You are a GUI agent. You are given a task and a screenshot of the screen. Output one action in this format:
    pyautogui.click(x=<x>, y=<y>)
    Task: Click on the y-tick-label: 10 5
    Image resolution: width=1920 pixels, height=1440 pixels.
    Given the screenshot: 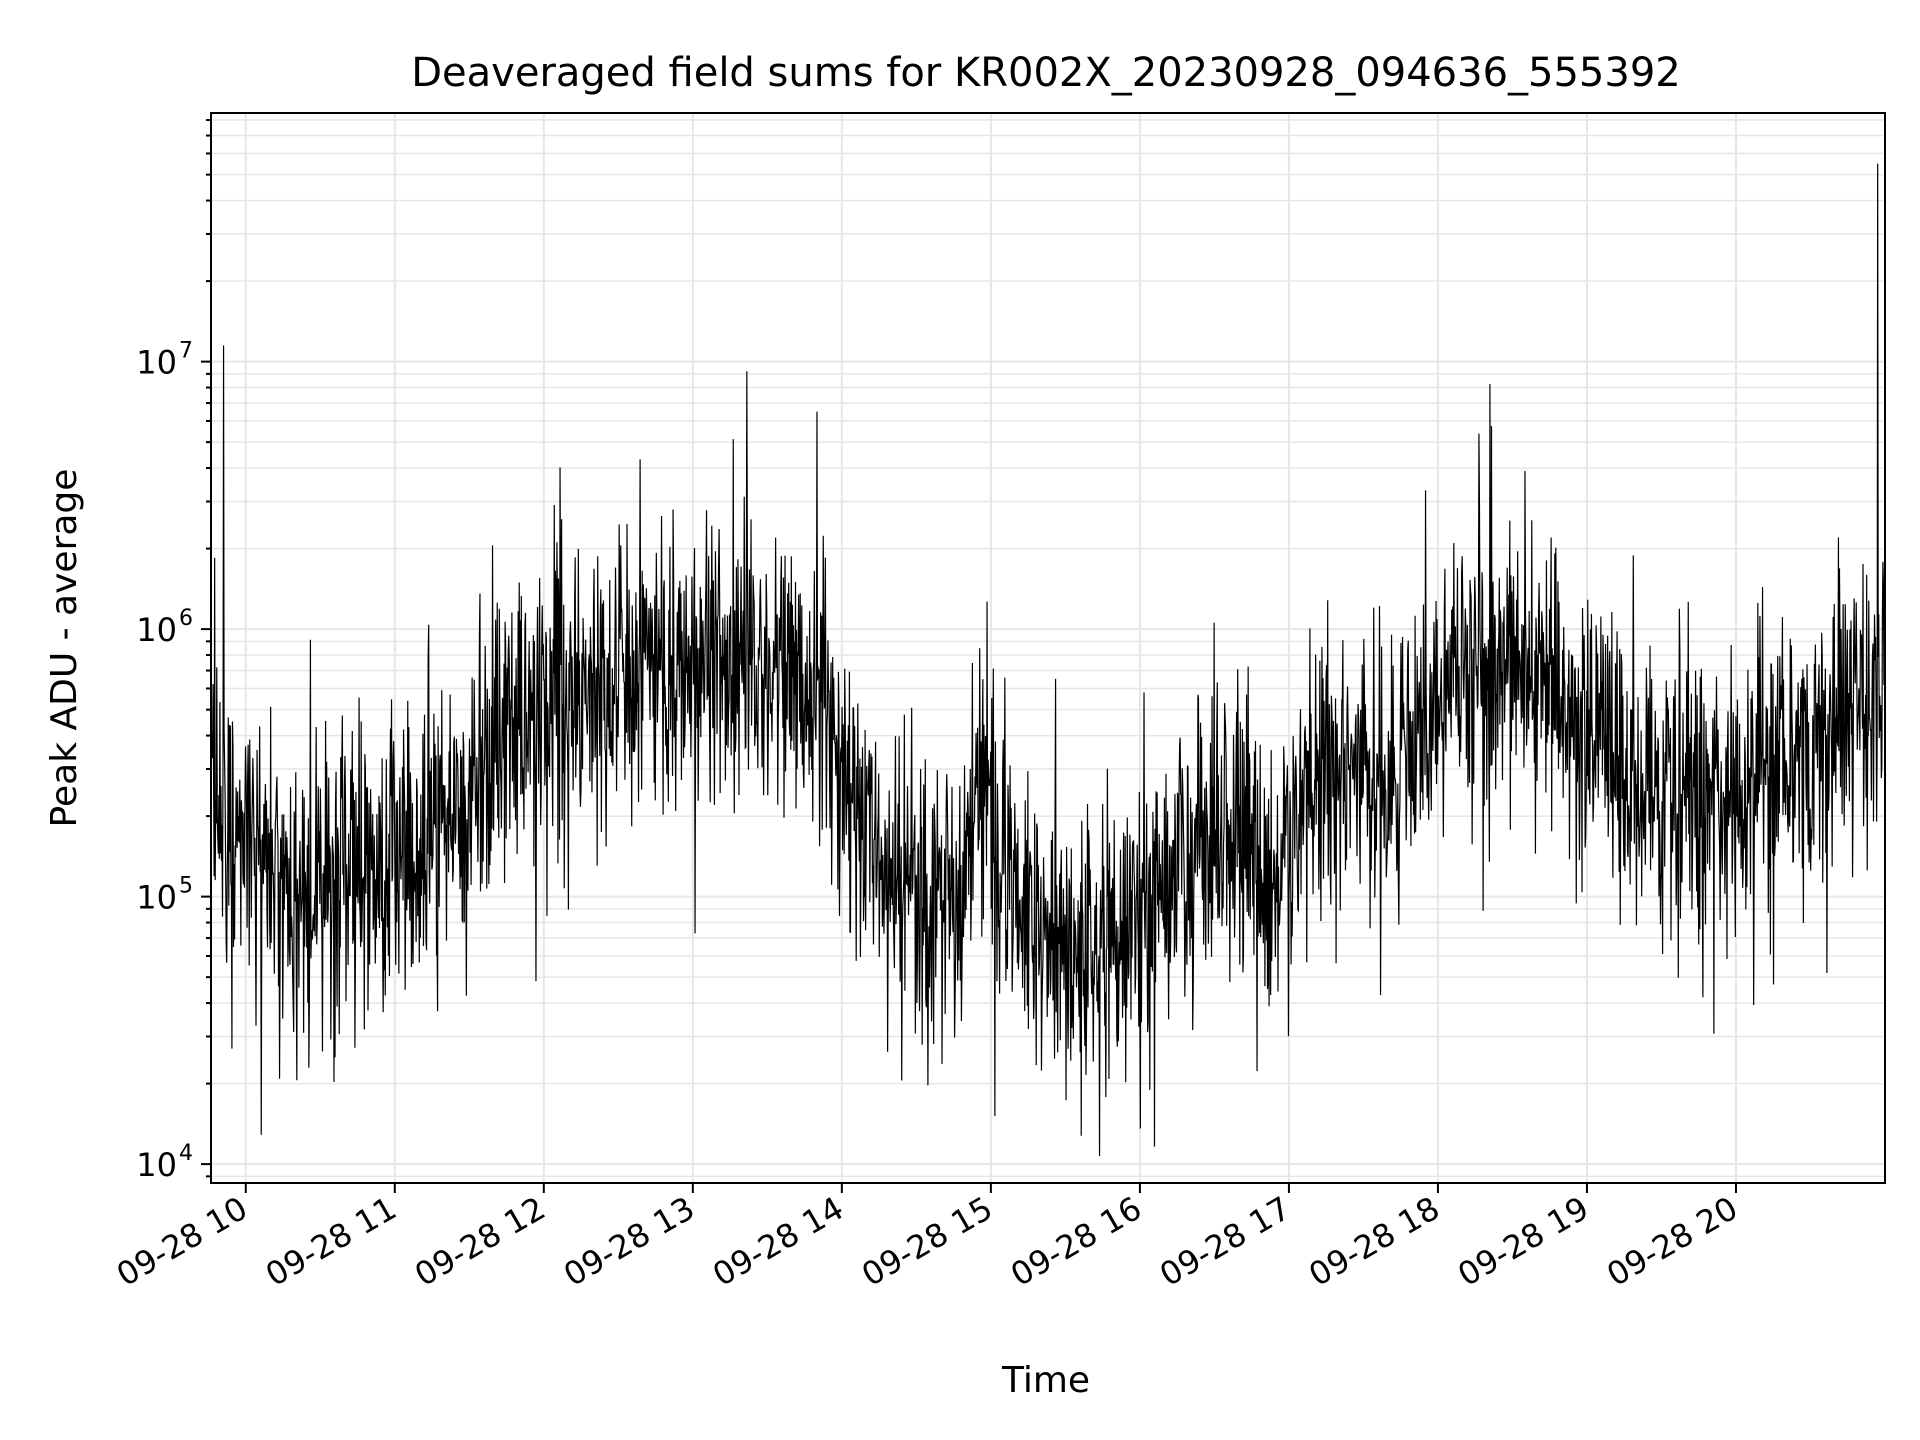 What is the action you would take?
    pyautogui.click(x=164, y=895)
    